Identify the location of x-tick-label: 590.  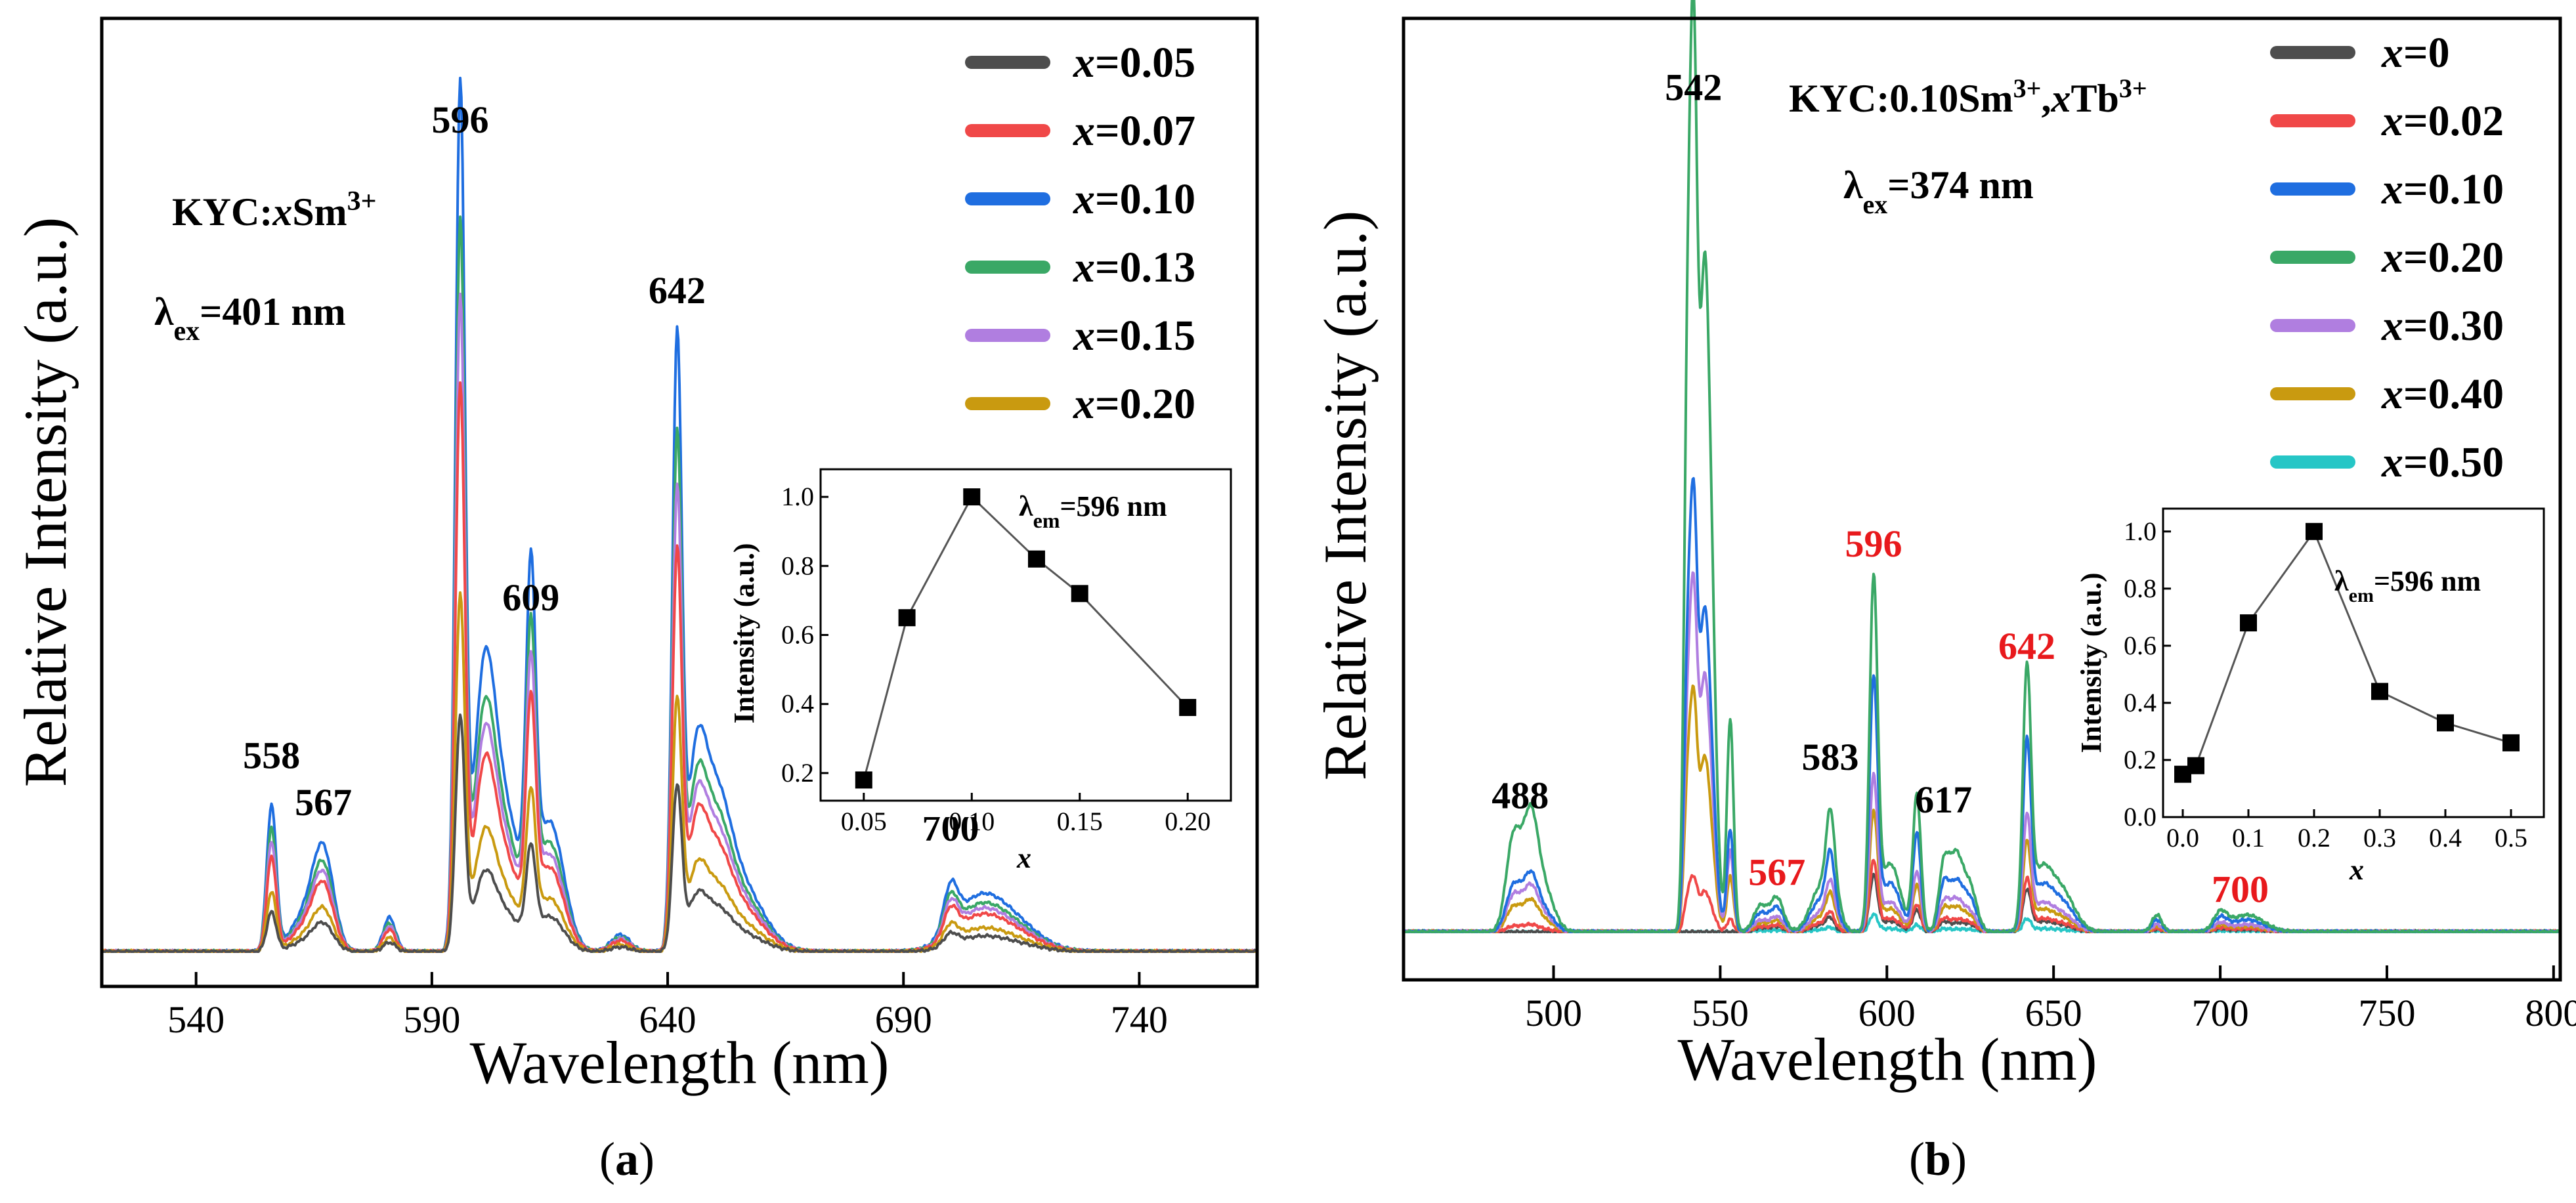
(431, 1019).